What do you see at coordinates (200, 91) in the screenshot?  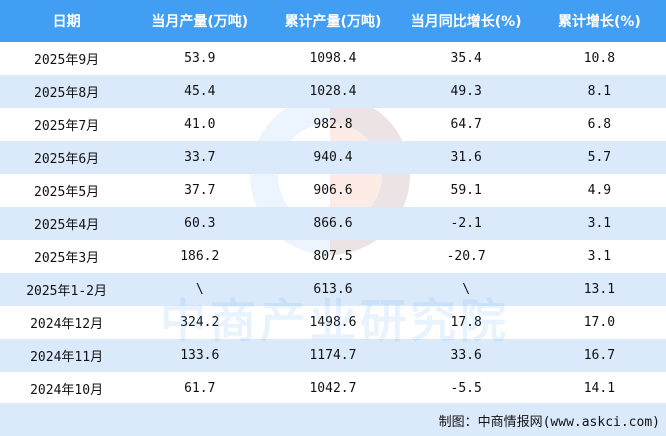 I see `table-cell: 45.4` at bounding box center [200, 91].